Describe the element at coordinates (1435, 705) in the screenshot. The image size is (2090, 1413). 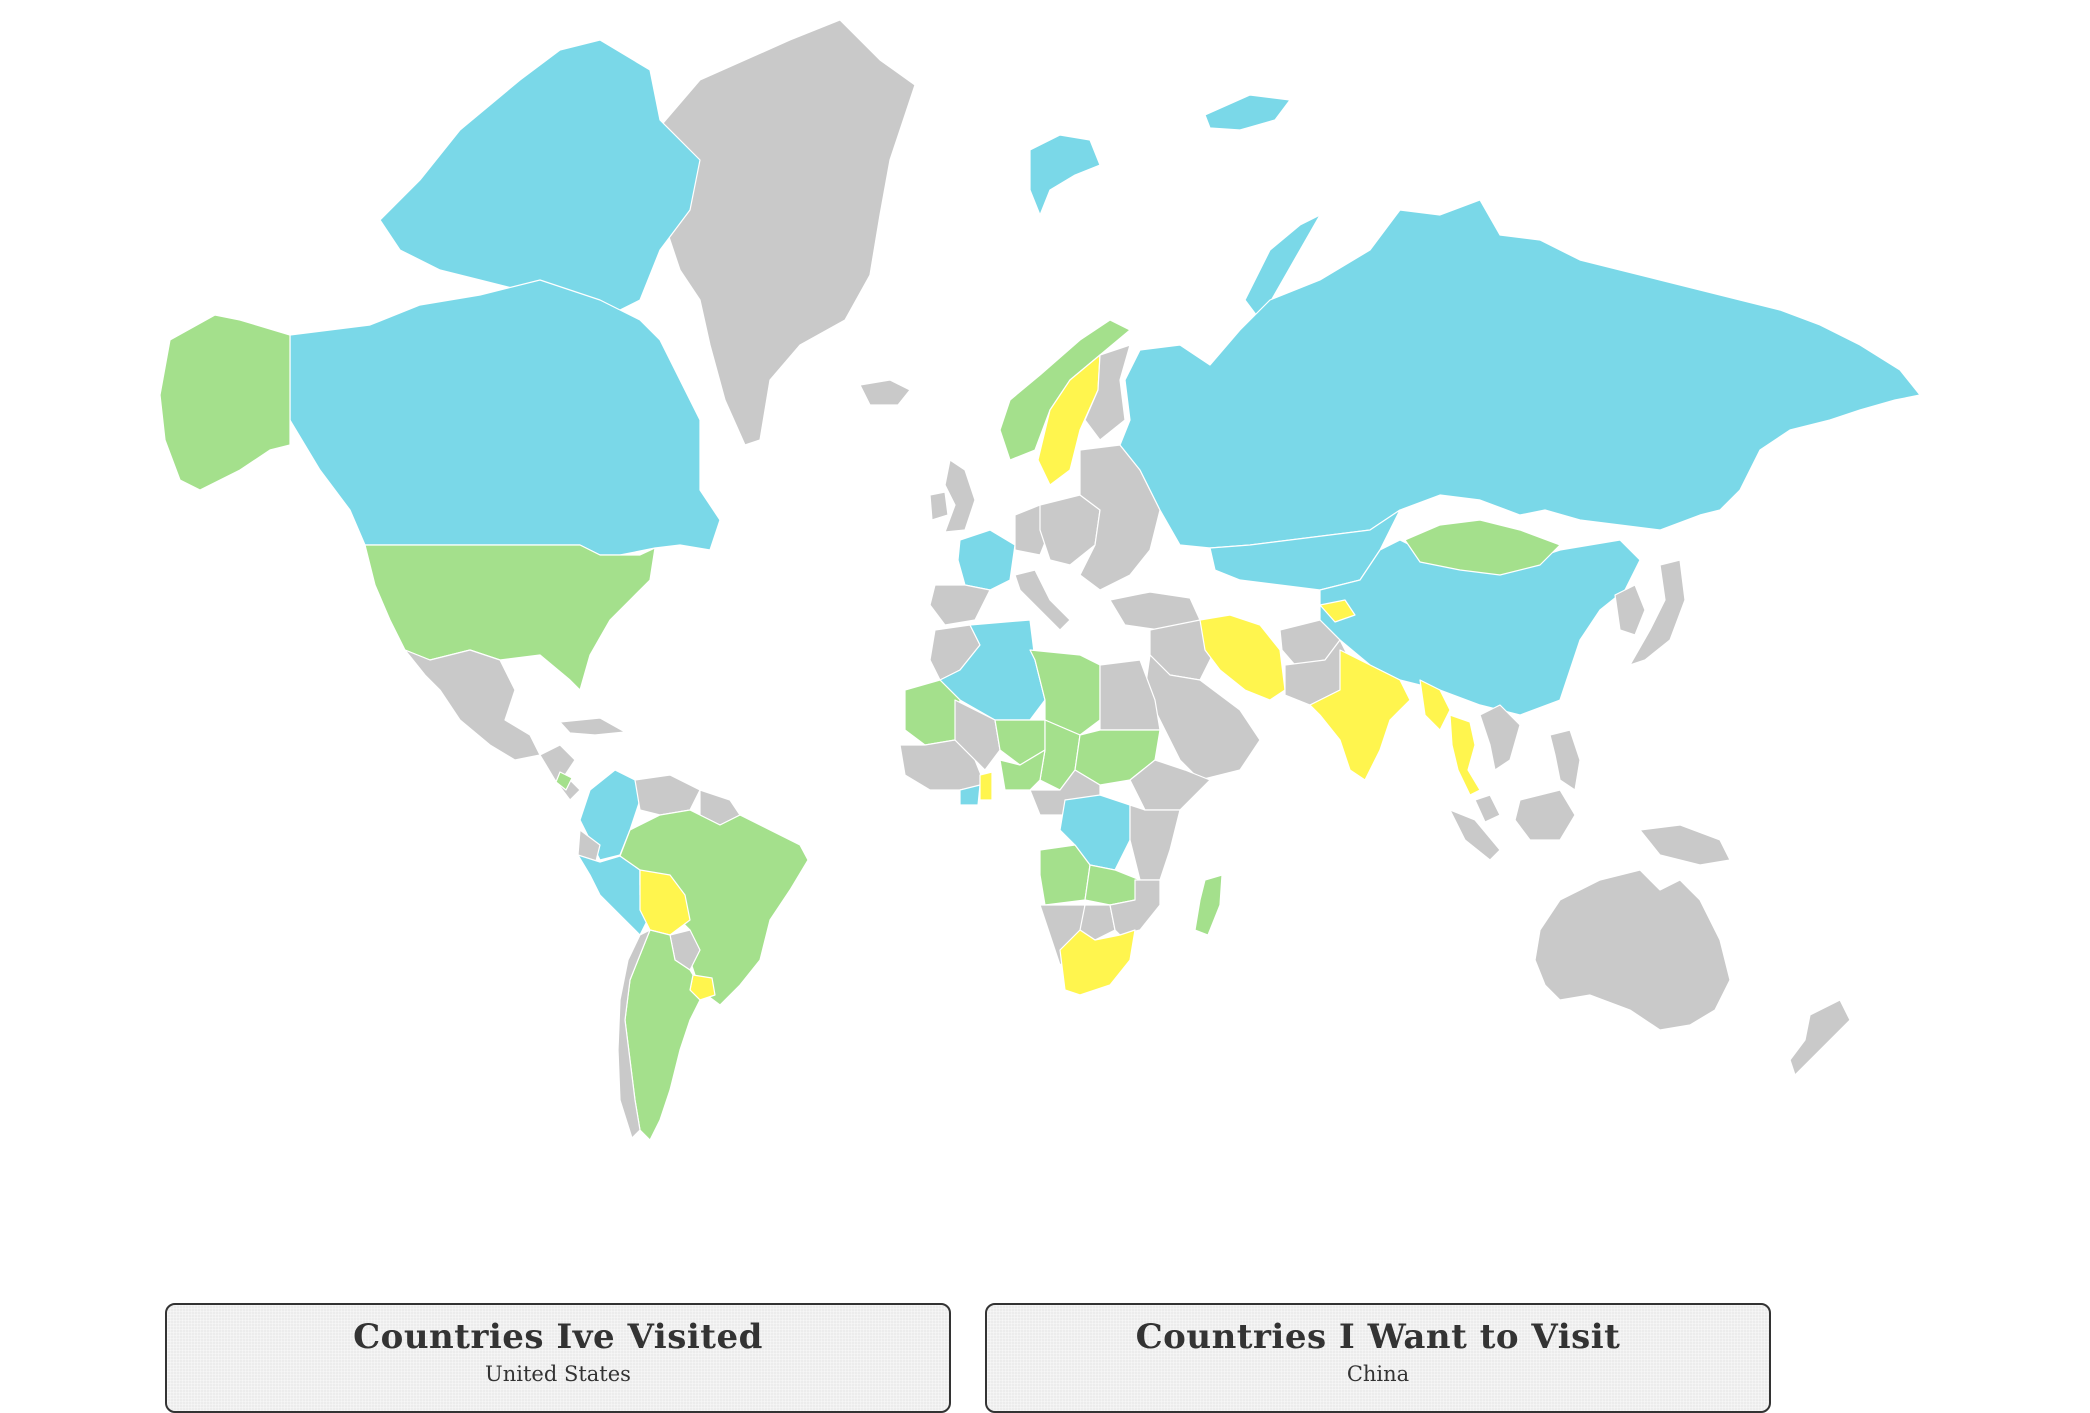
I see `Myanmar` at that location.